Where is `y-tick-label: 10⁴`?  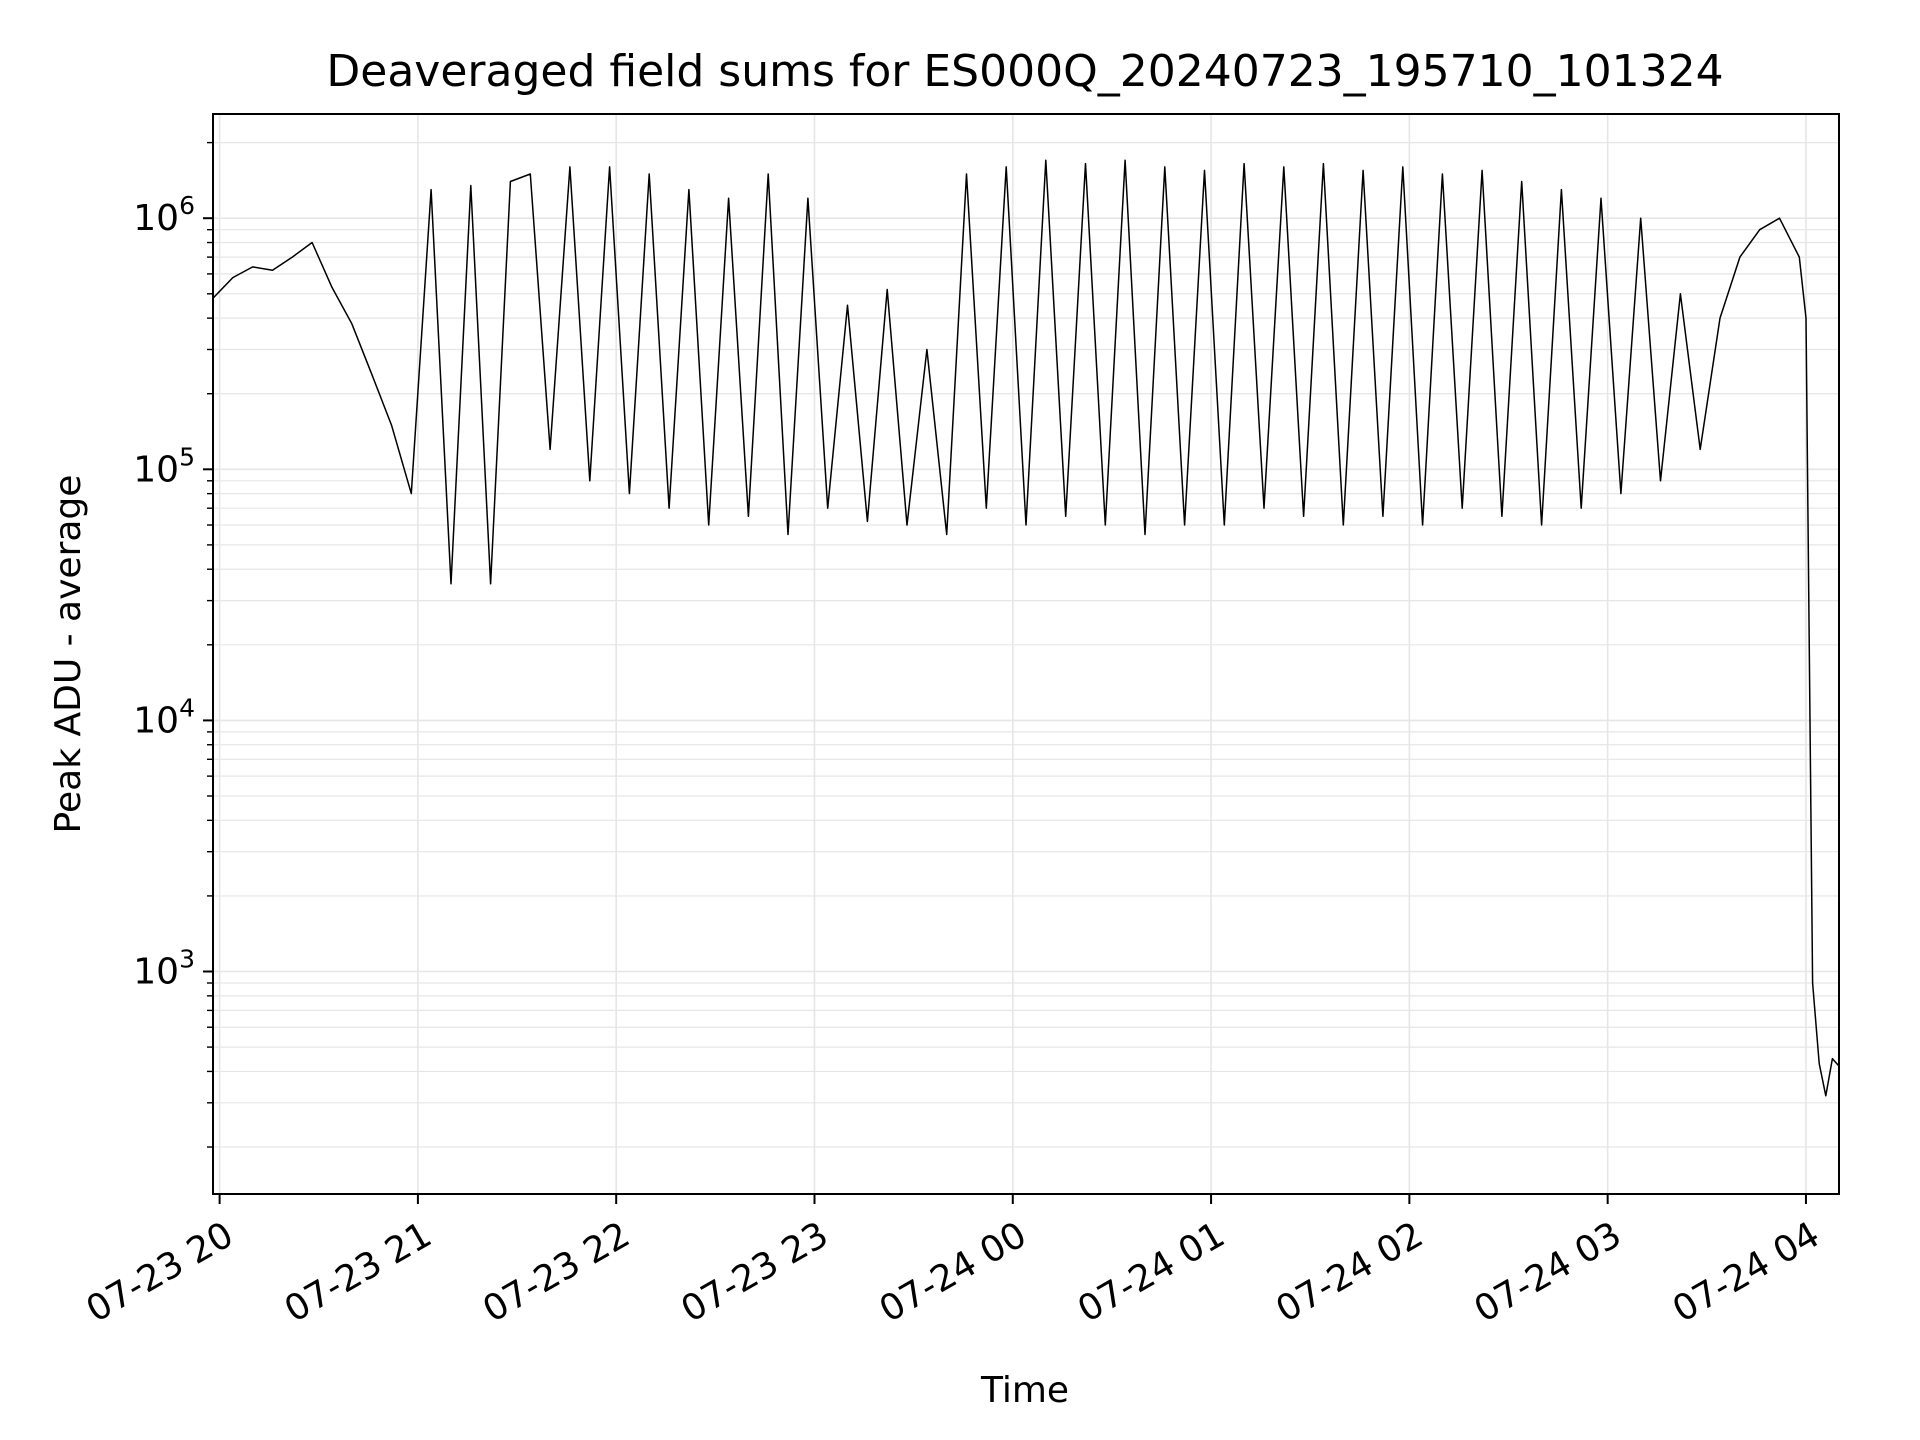
y-tick-label: 10⁴ is located at coordinates (164, 717).